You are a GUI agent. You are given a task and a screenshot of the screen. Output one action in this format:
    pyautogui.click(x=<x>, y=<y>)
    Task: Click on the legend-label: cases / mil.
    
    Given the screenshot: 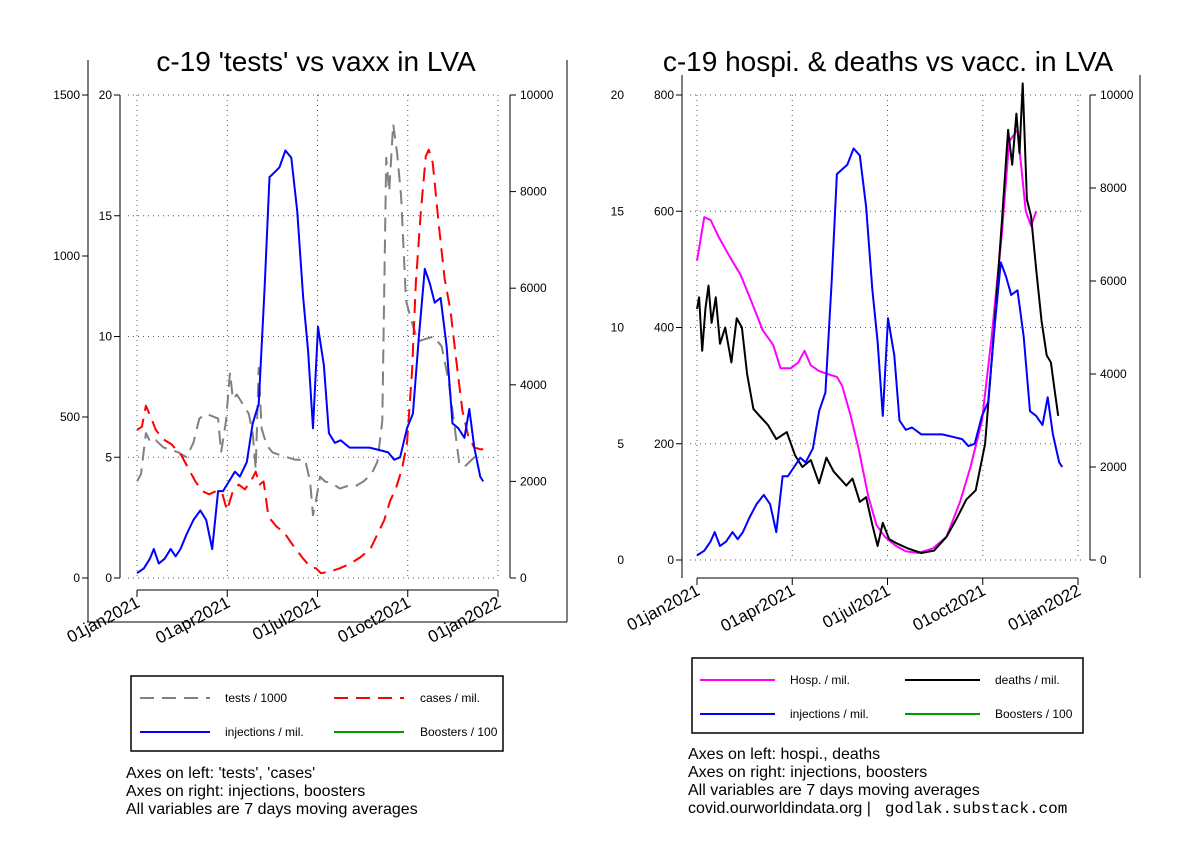 What is the action you would take?
    pyautogui.click(x=450, y=698)
    